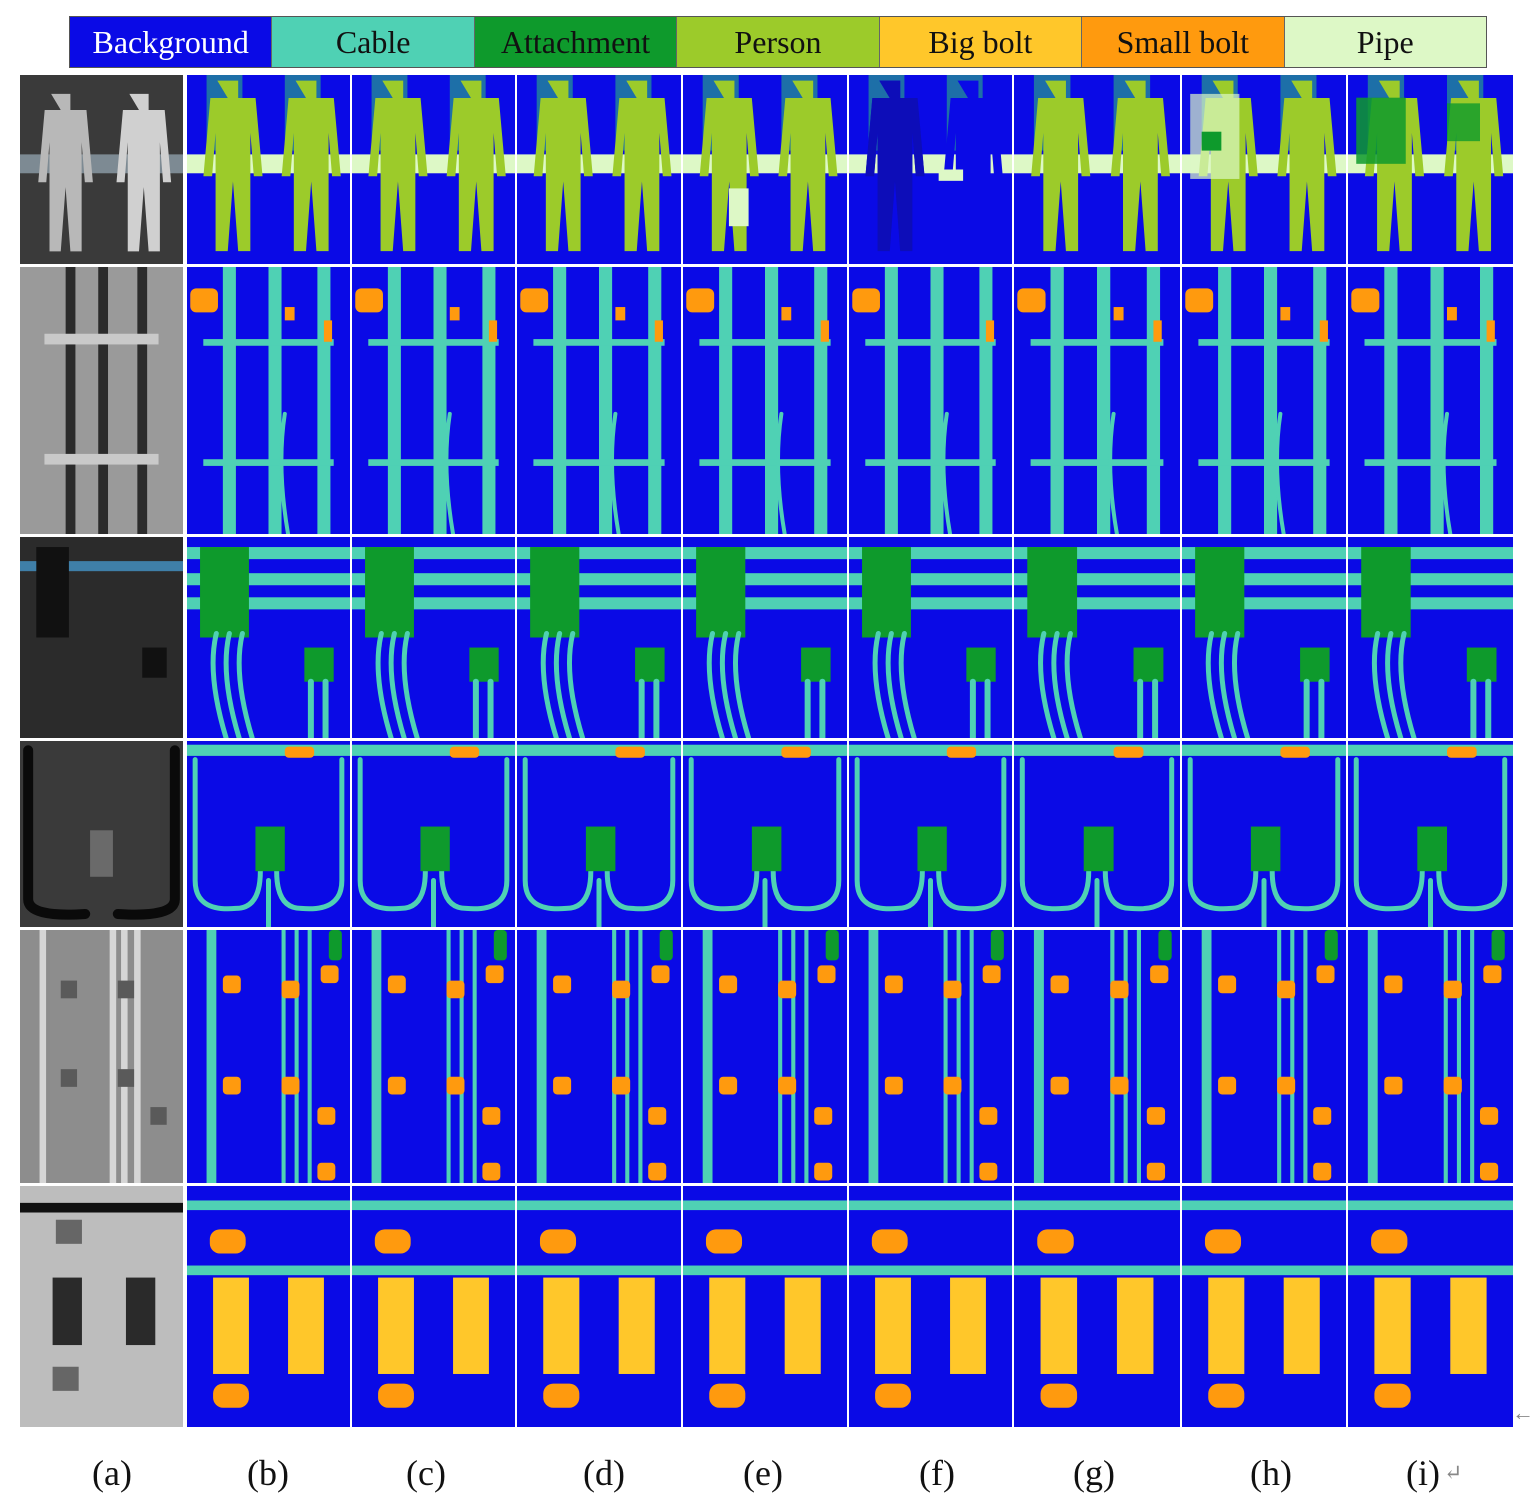 Image resolution: width=1530 pixels, height=1511 pixels. What do you see at coordinates (1385, 42) in the screenshot?
I see `legend-item-pipe: Pipe` at bounding box center [1385, 42].